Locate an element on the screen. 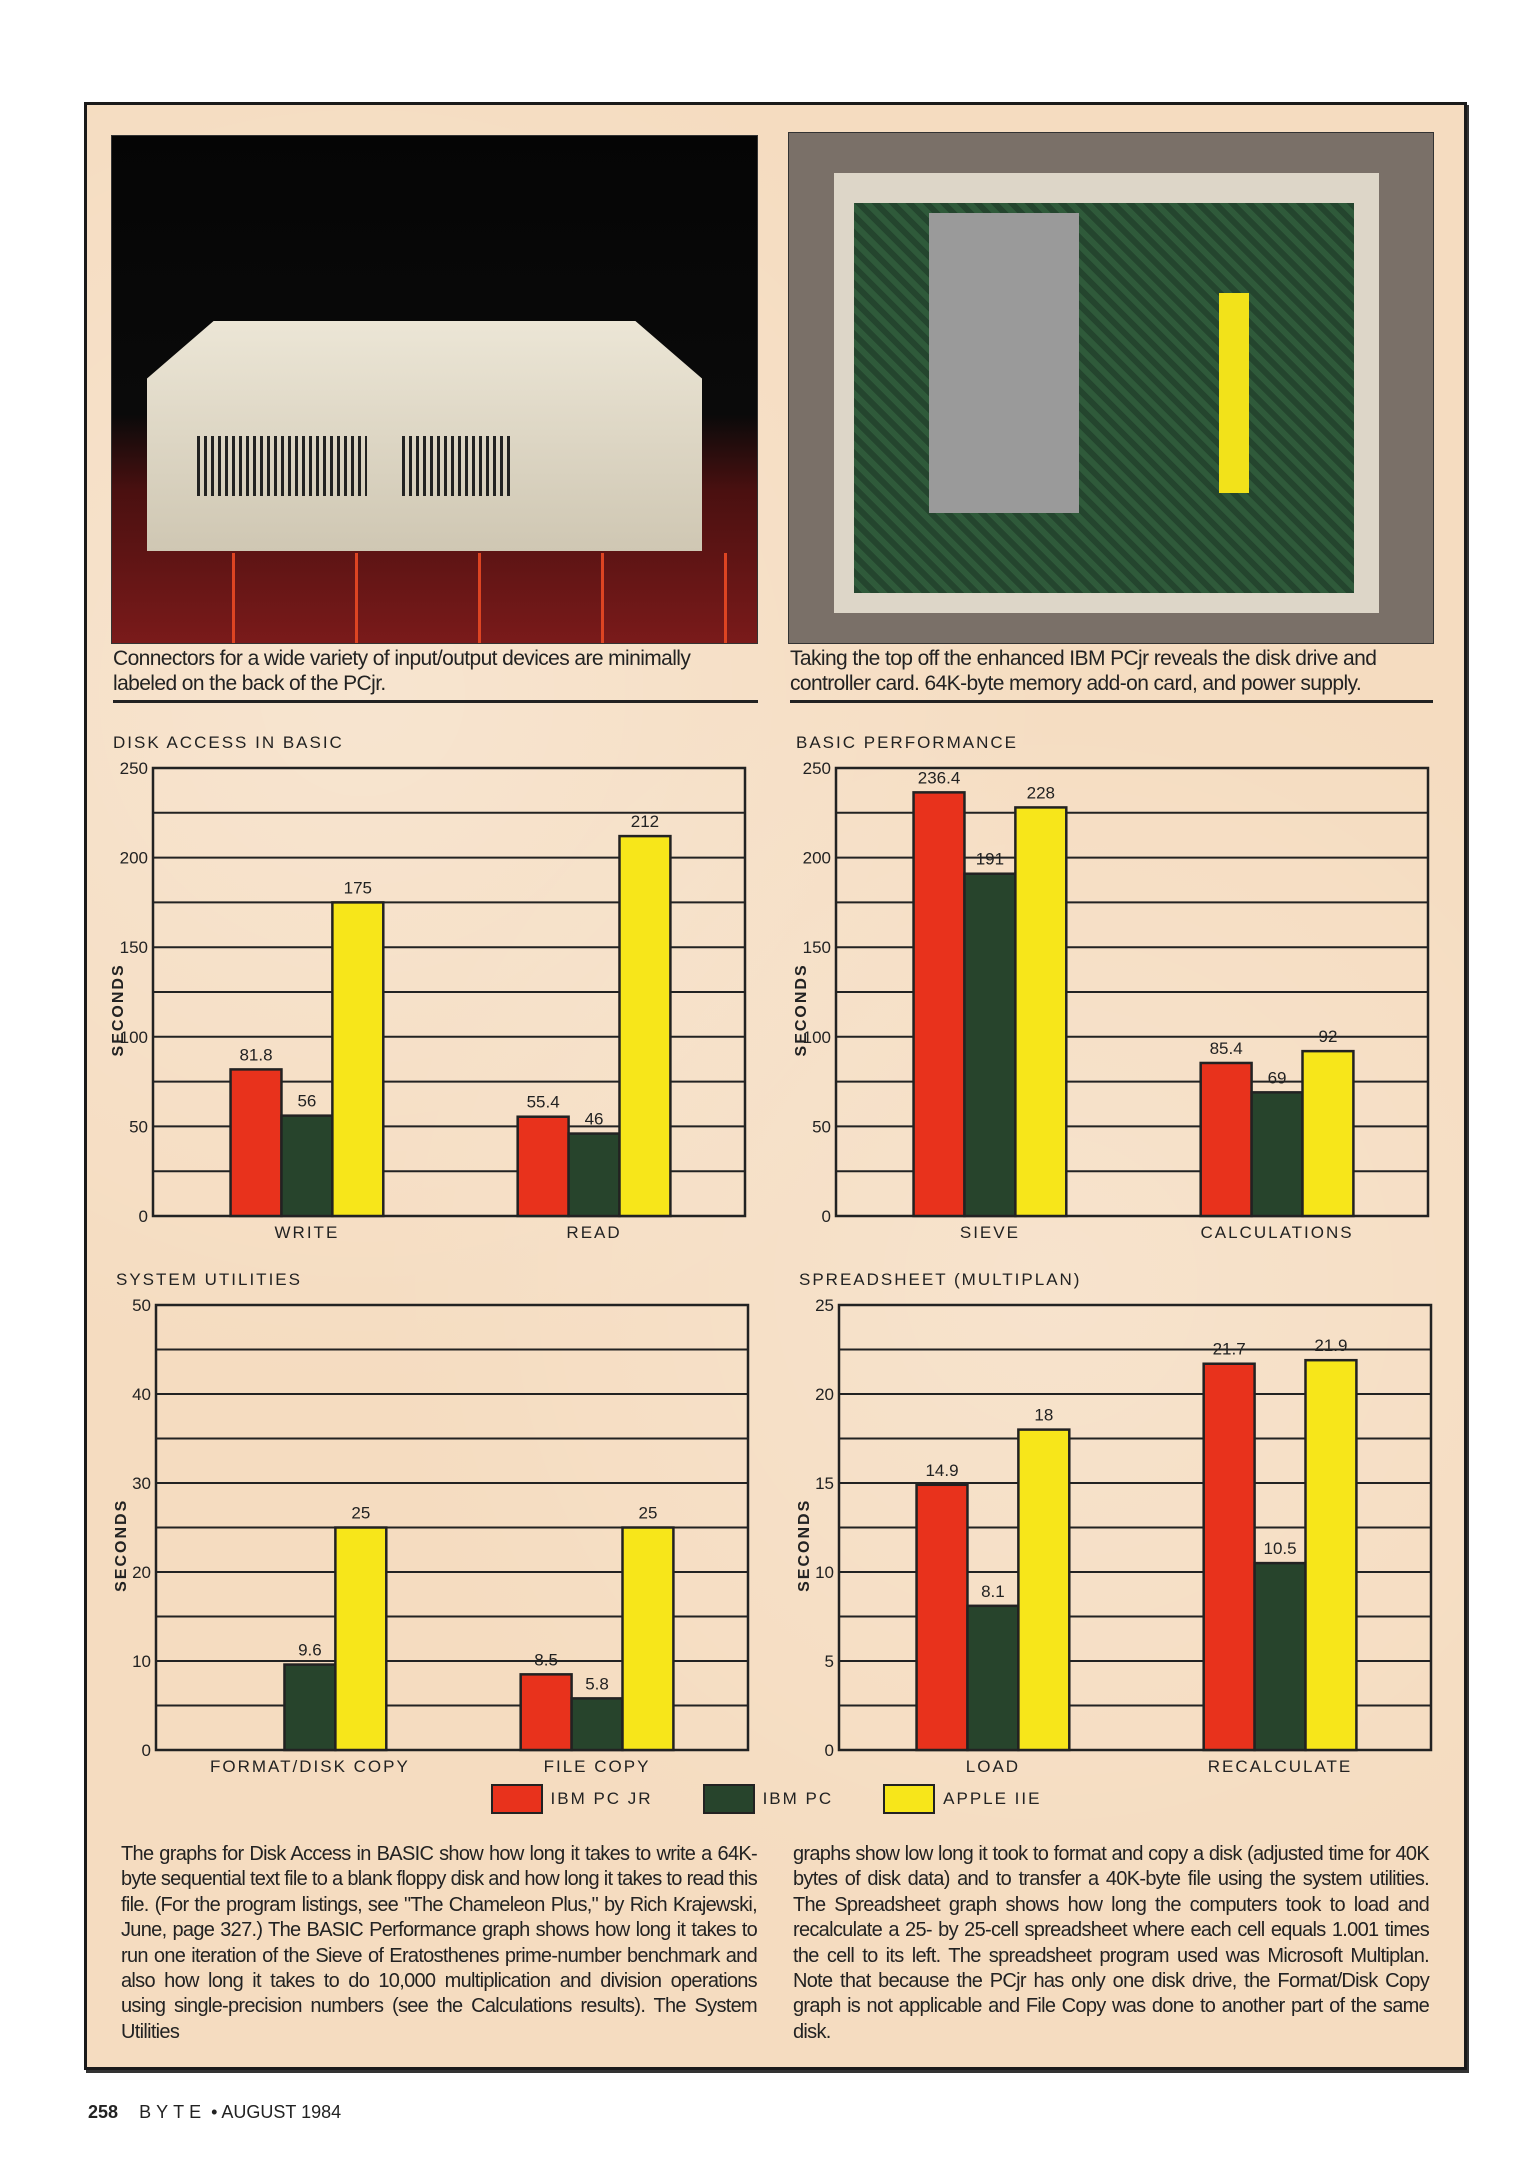 This screenshot has height=2160, width=1532. page-footer: 258 BYTE • AUGUST 1984 is located at coordinates (214, 2112).